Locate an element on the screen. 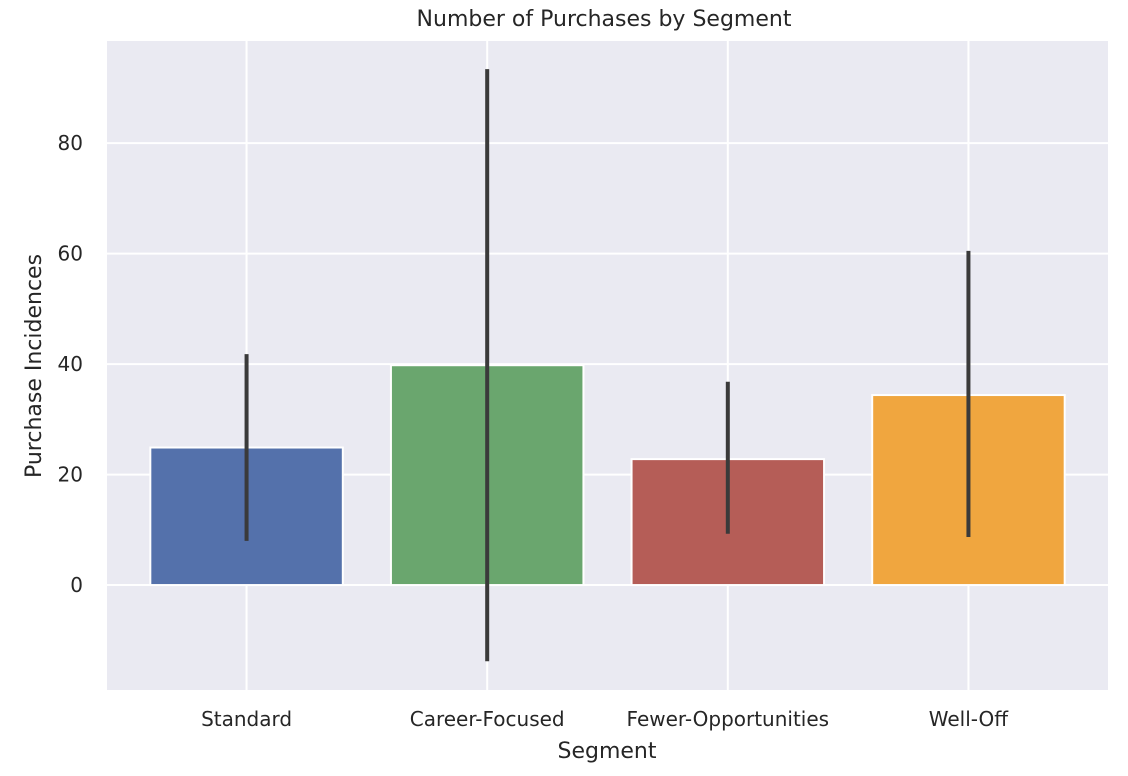 Image resolution: width=1128 pixels, height=776 pixels. x-tick-label: Well-Off is located at coordinates (969, 719).